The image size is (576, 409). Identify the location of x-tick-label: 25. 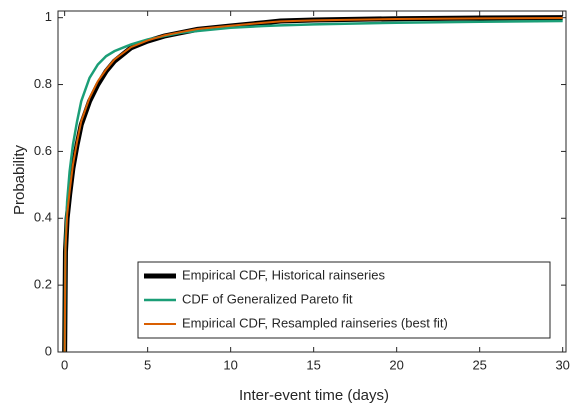
(479, 364).